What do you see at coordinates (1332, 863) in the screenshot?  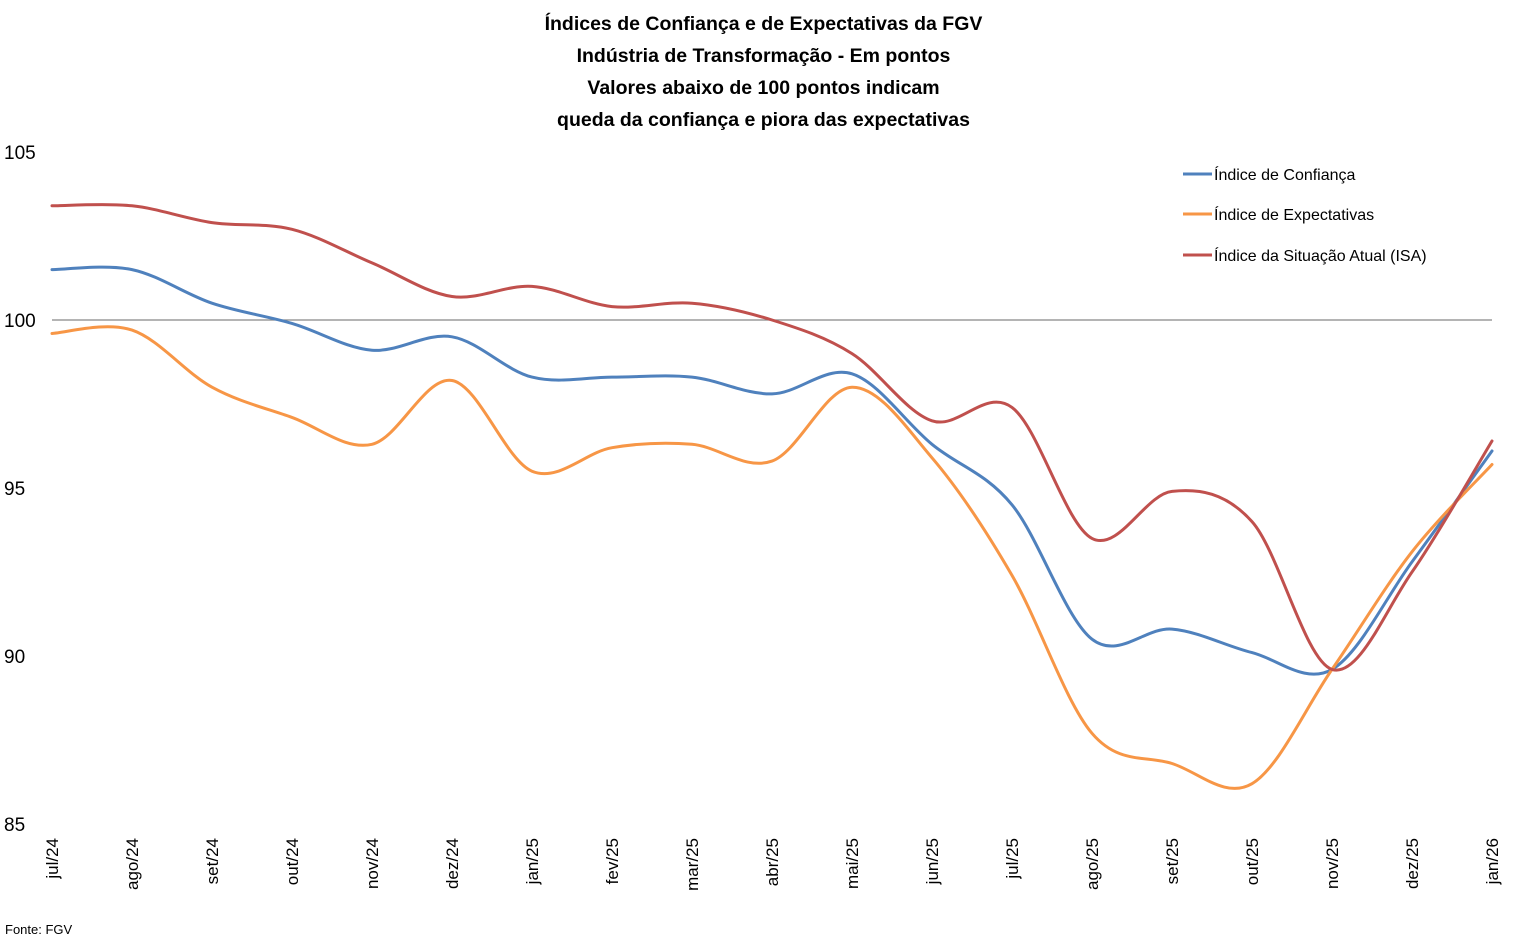 I see `x-tick-label: nov/25` at bounding box center [1332, 863].